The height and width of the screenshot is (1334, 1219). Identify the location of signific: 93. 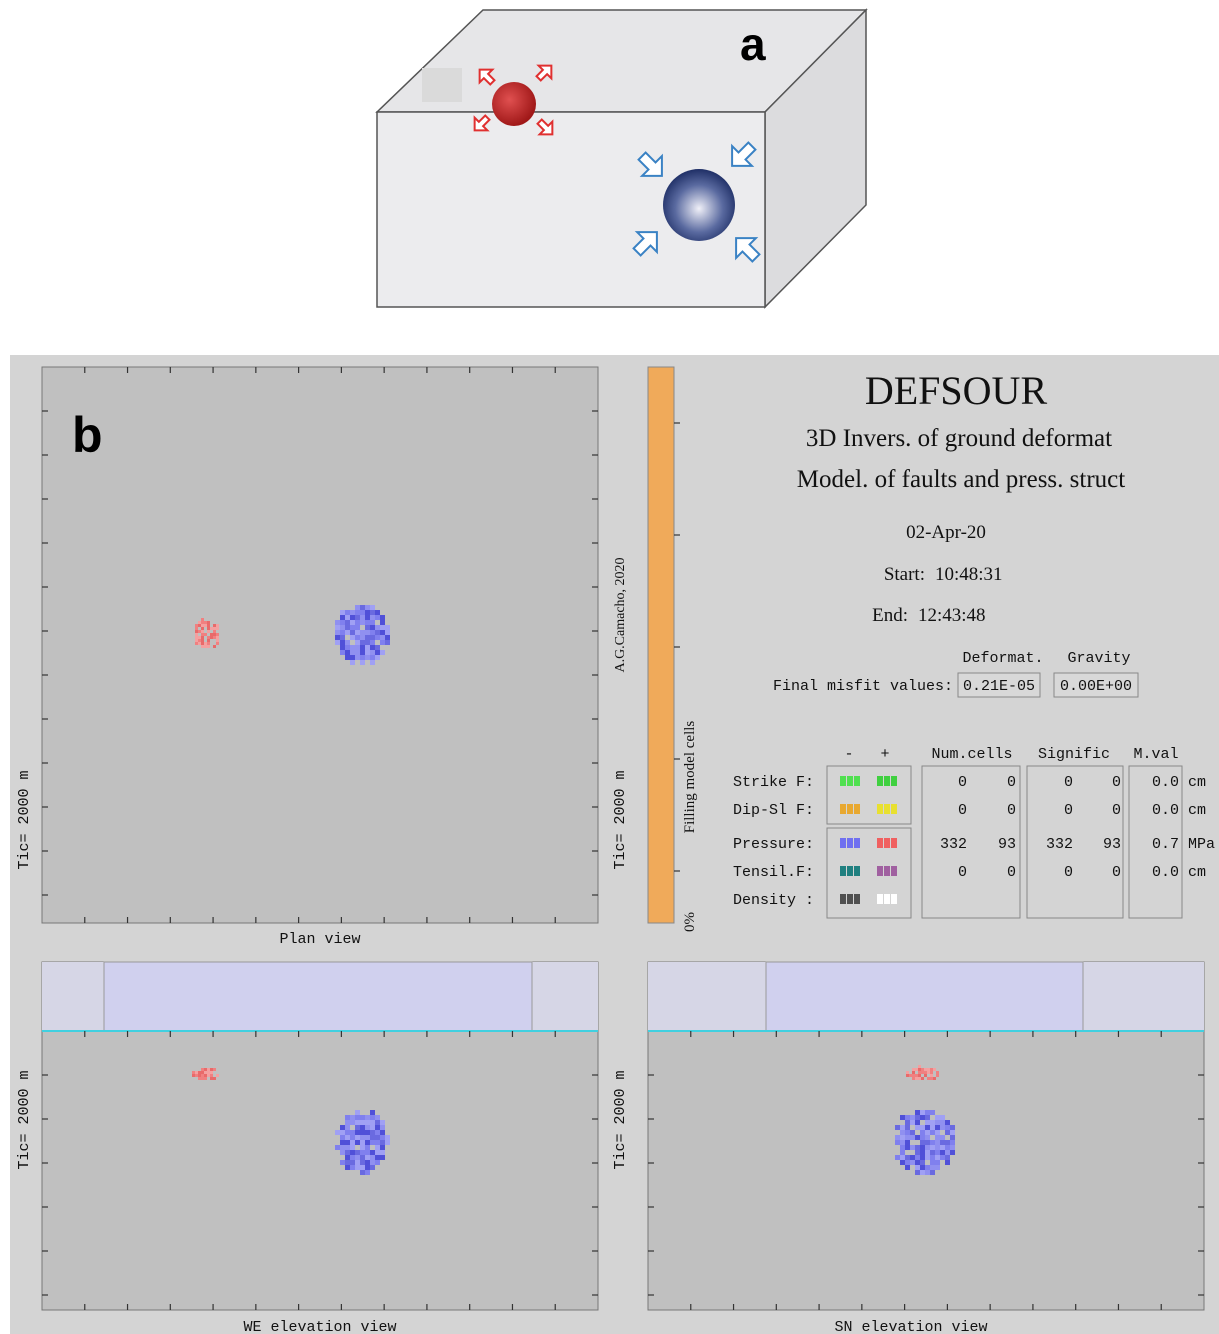
(1112, 844).